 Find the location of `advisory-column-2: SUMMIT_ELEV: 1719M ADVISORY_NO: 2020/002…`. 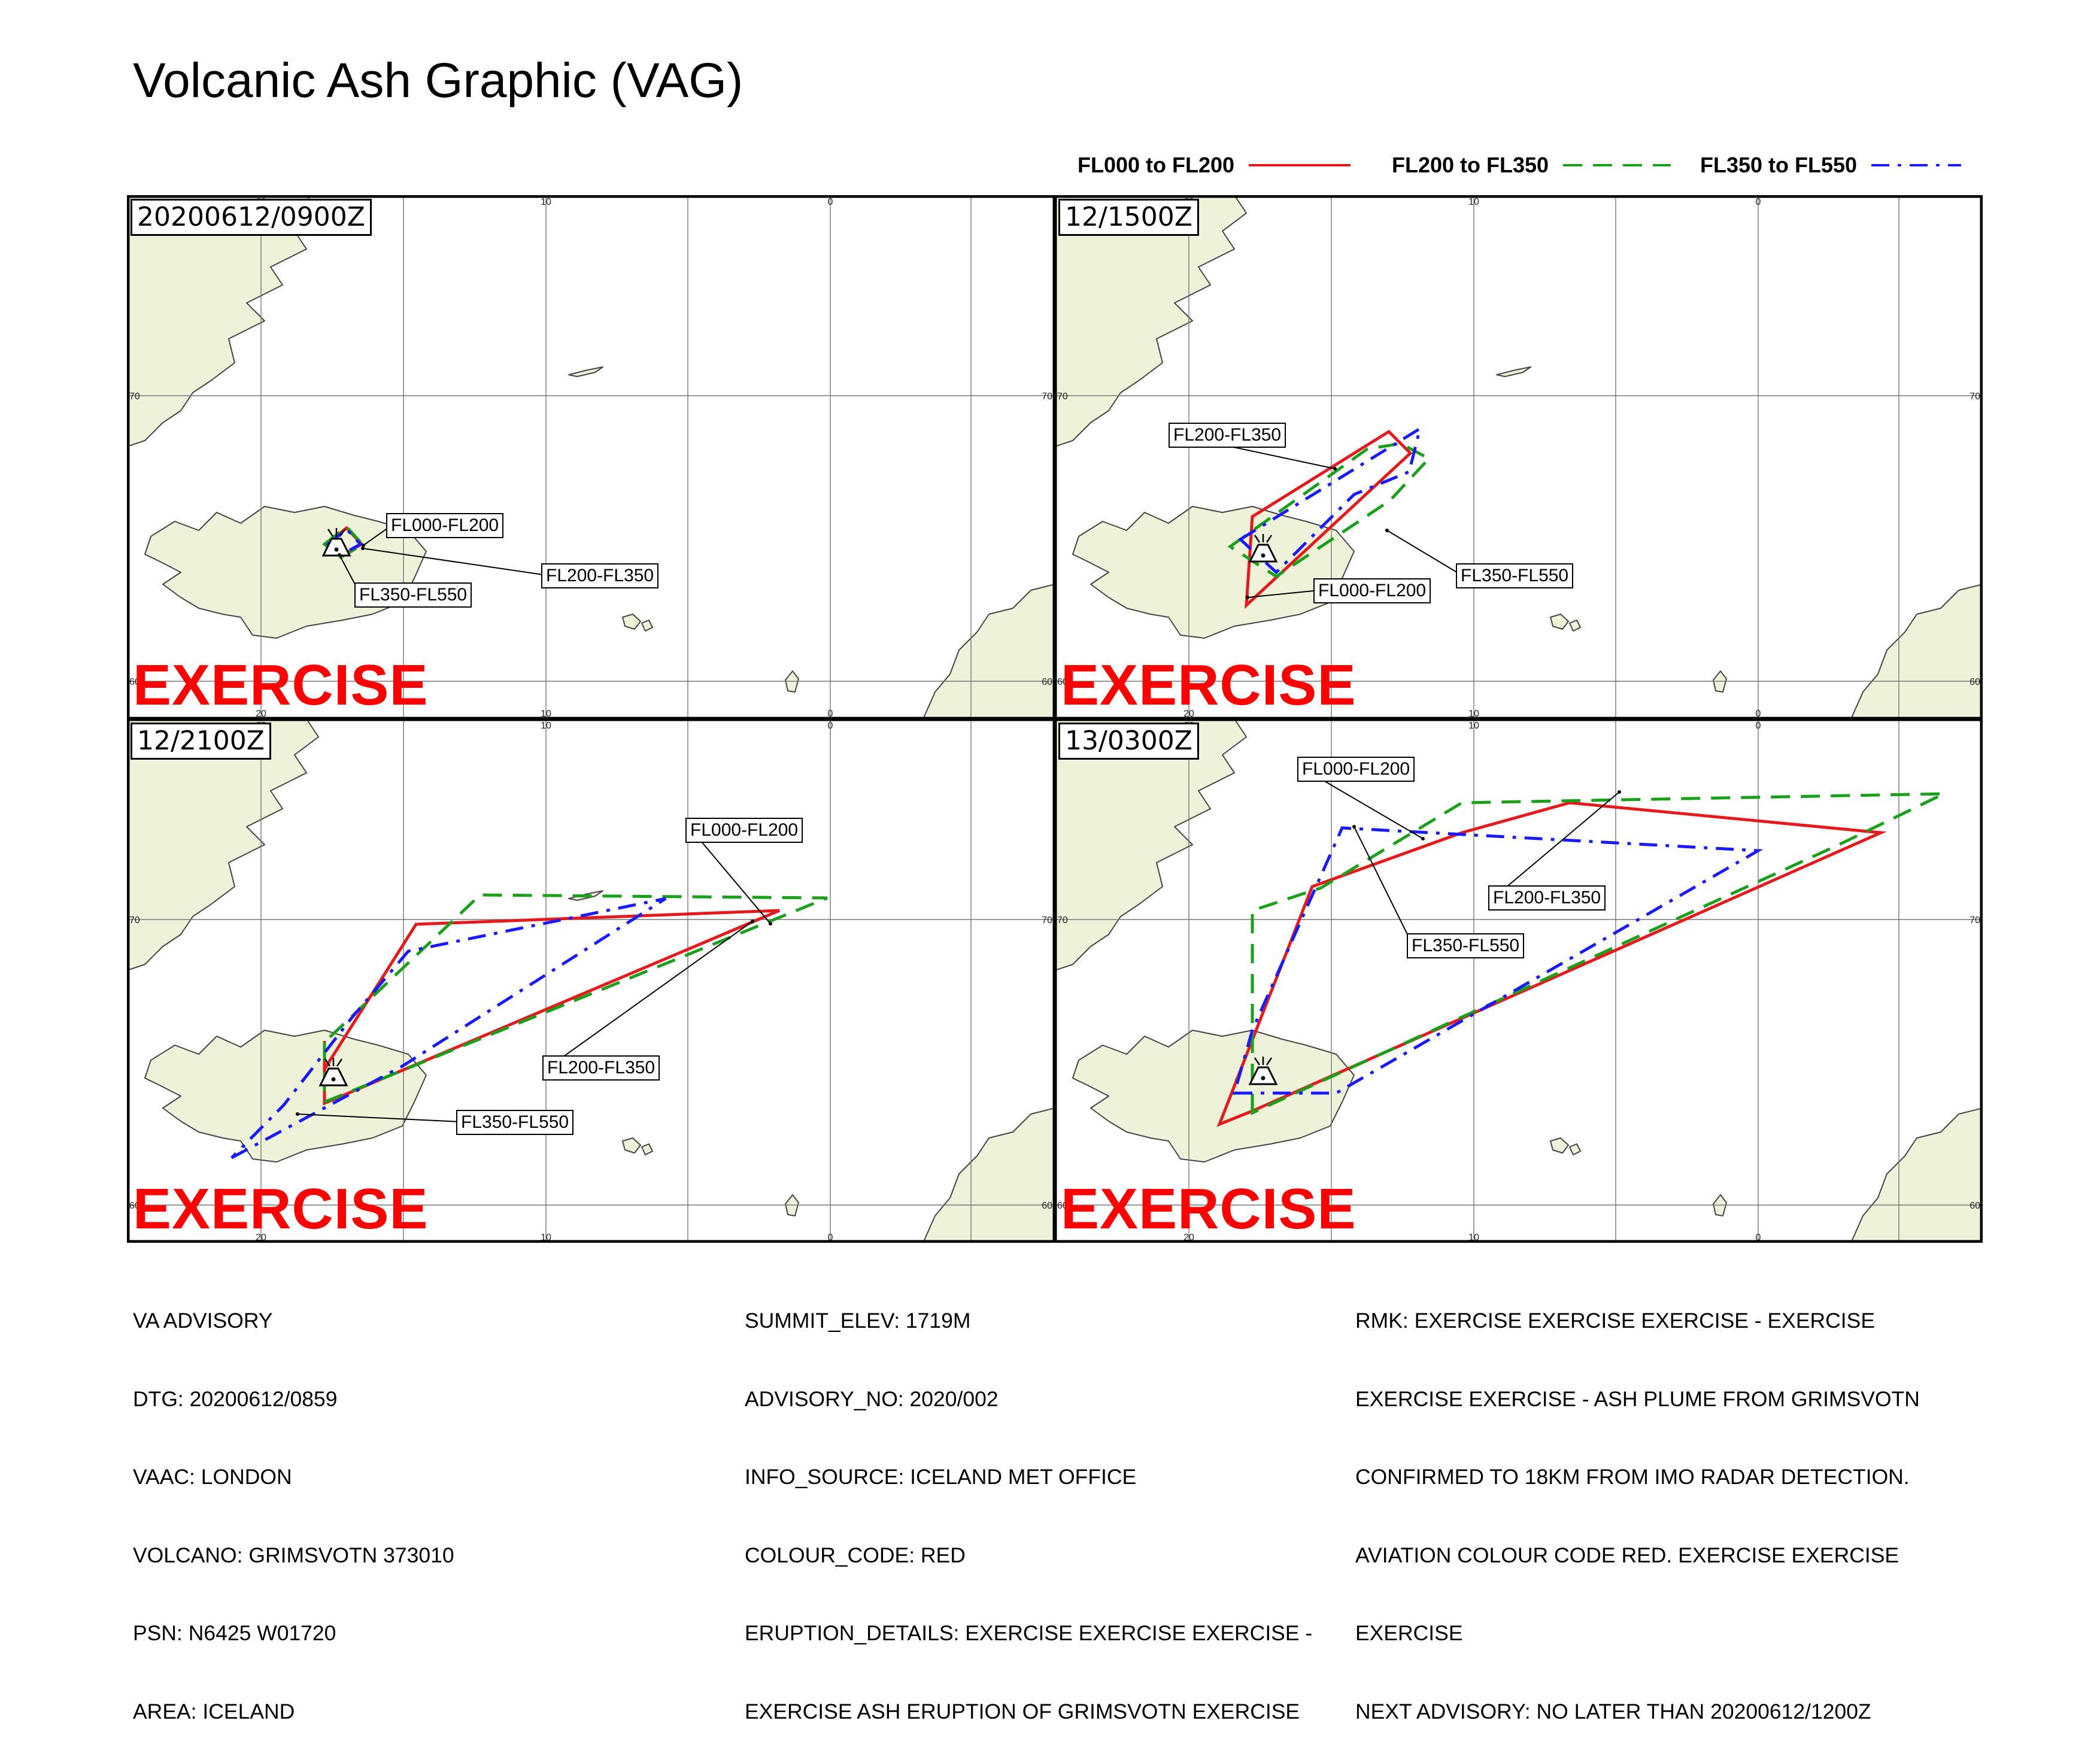

advisory-column-2: SUMMIT_ELEV: 1719M ADVISORY_NO: 2020/002… is located at coordinates (1056, 1503).